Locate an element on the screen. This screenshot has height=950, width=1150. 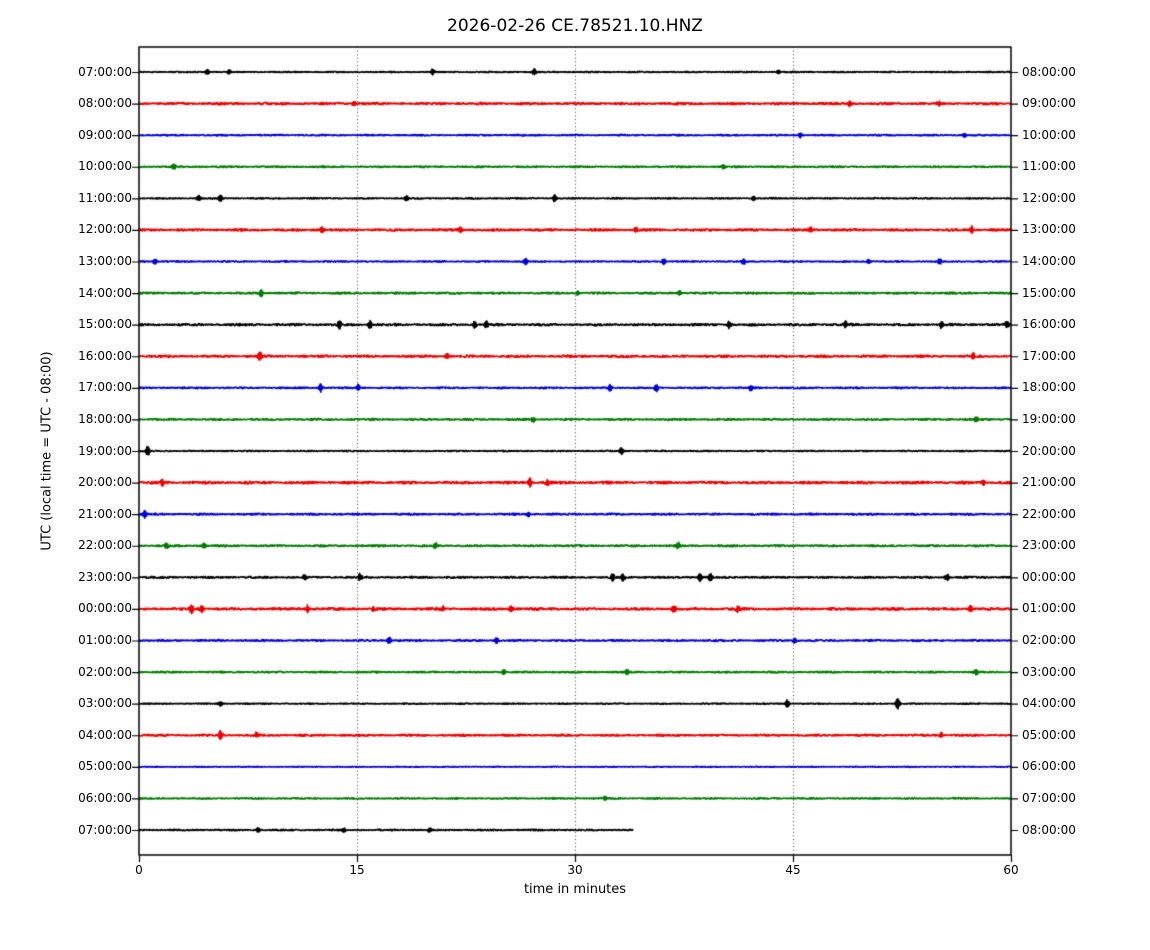
row-start-time-label: 22:00:00 is located at coordinates (105, 545).